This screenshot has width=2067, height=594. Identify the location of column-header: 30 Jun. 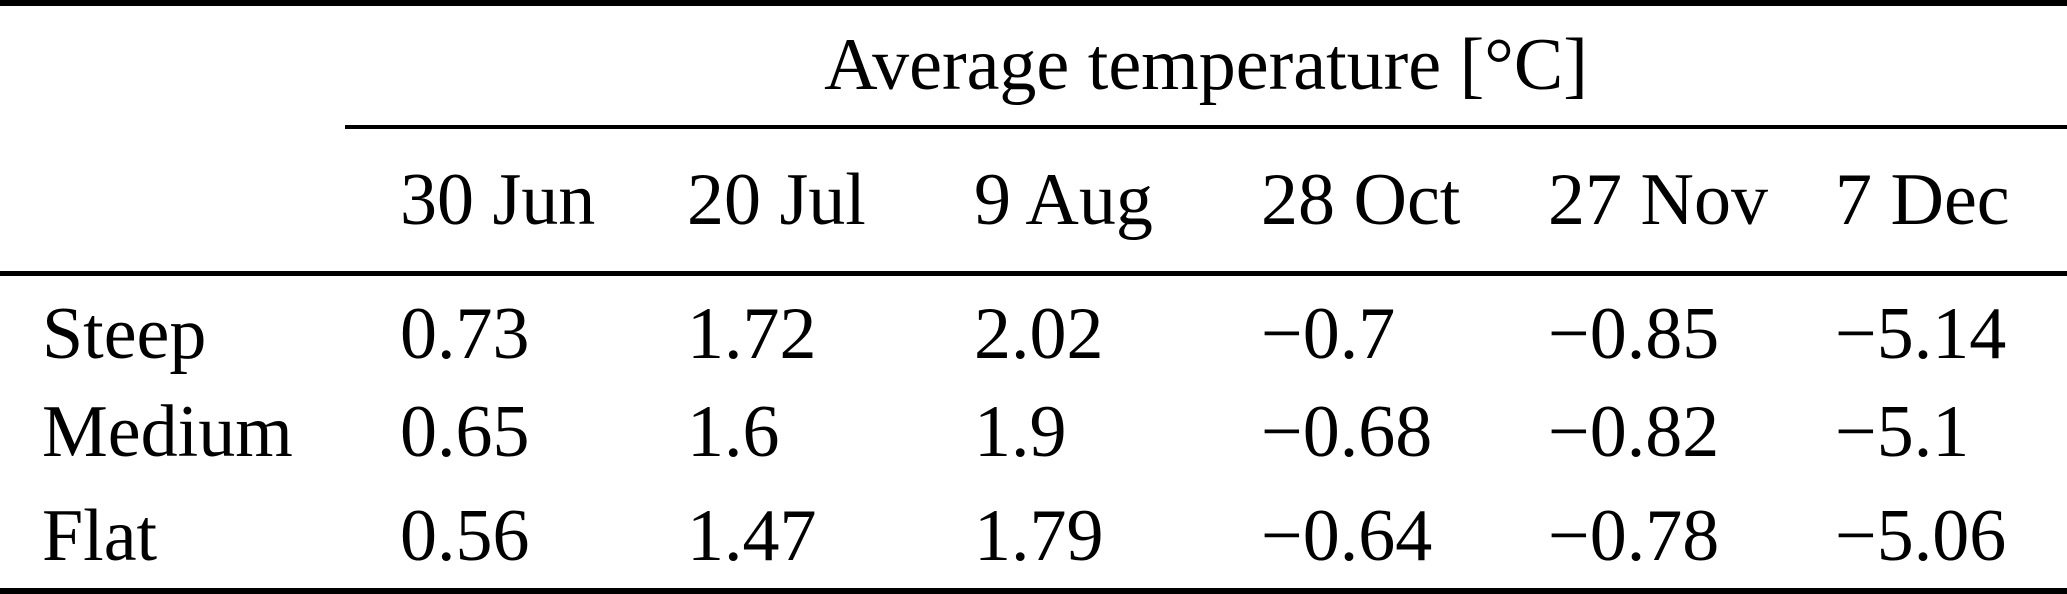
(488, 201).